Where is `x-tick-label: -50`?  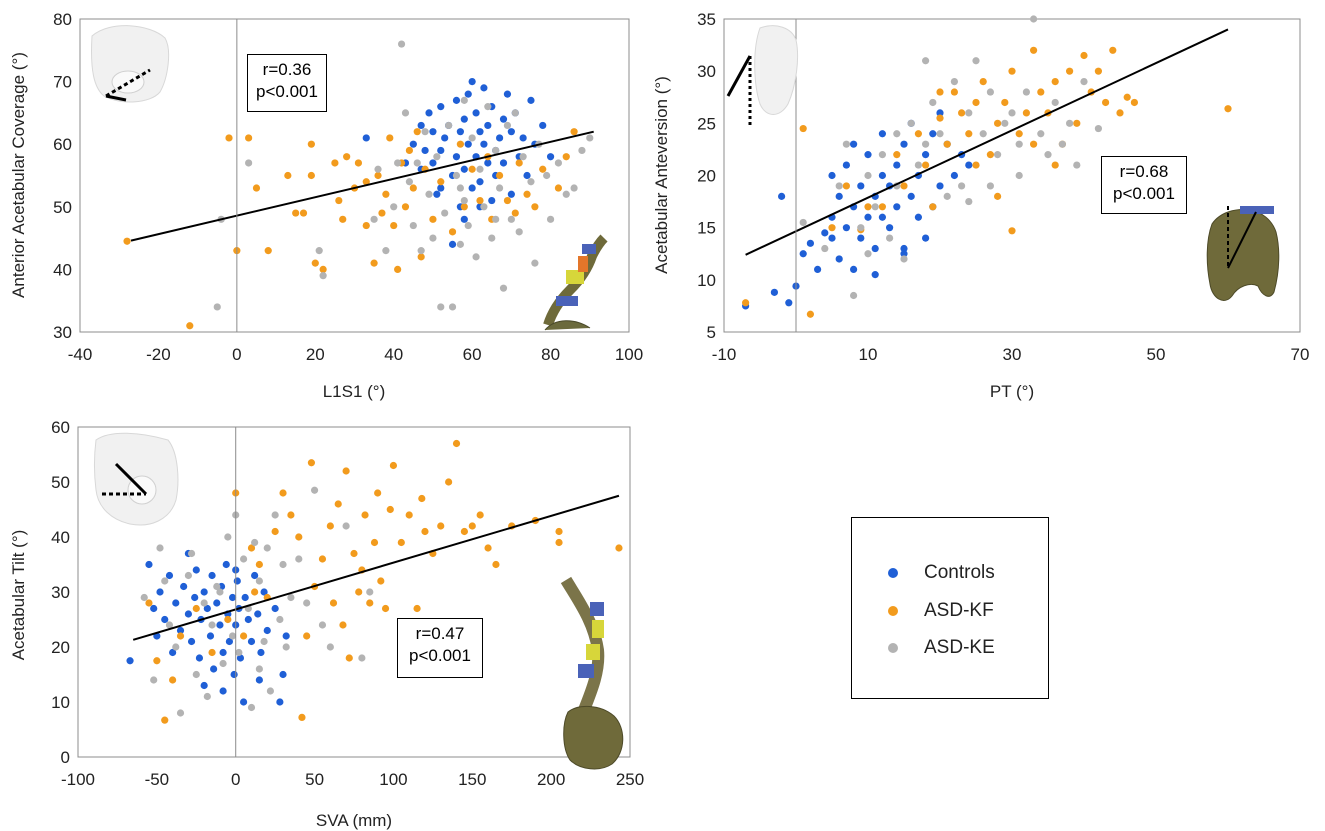 x-tick-label: -50 is located at coordinates (157, 779).